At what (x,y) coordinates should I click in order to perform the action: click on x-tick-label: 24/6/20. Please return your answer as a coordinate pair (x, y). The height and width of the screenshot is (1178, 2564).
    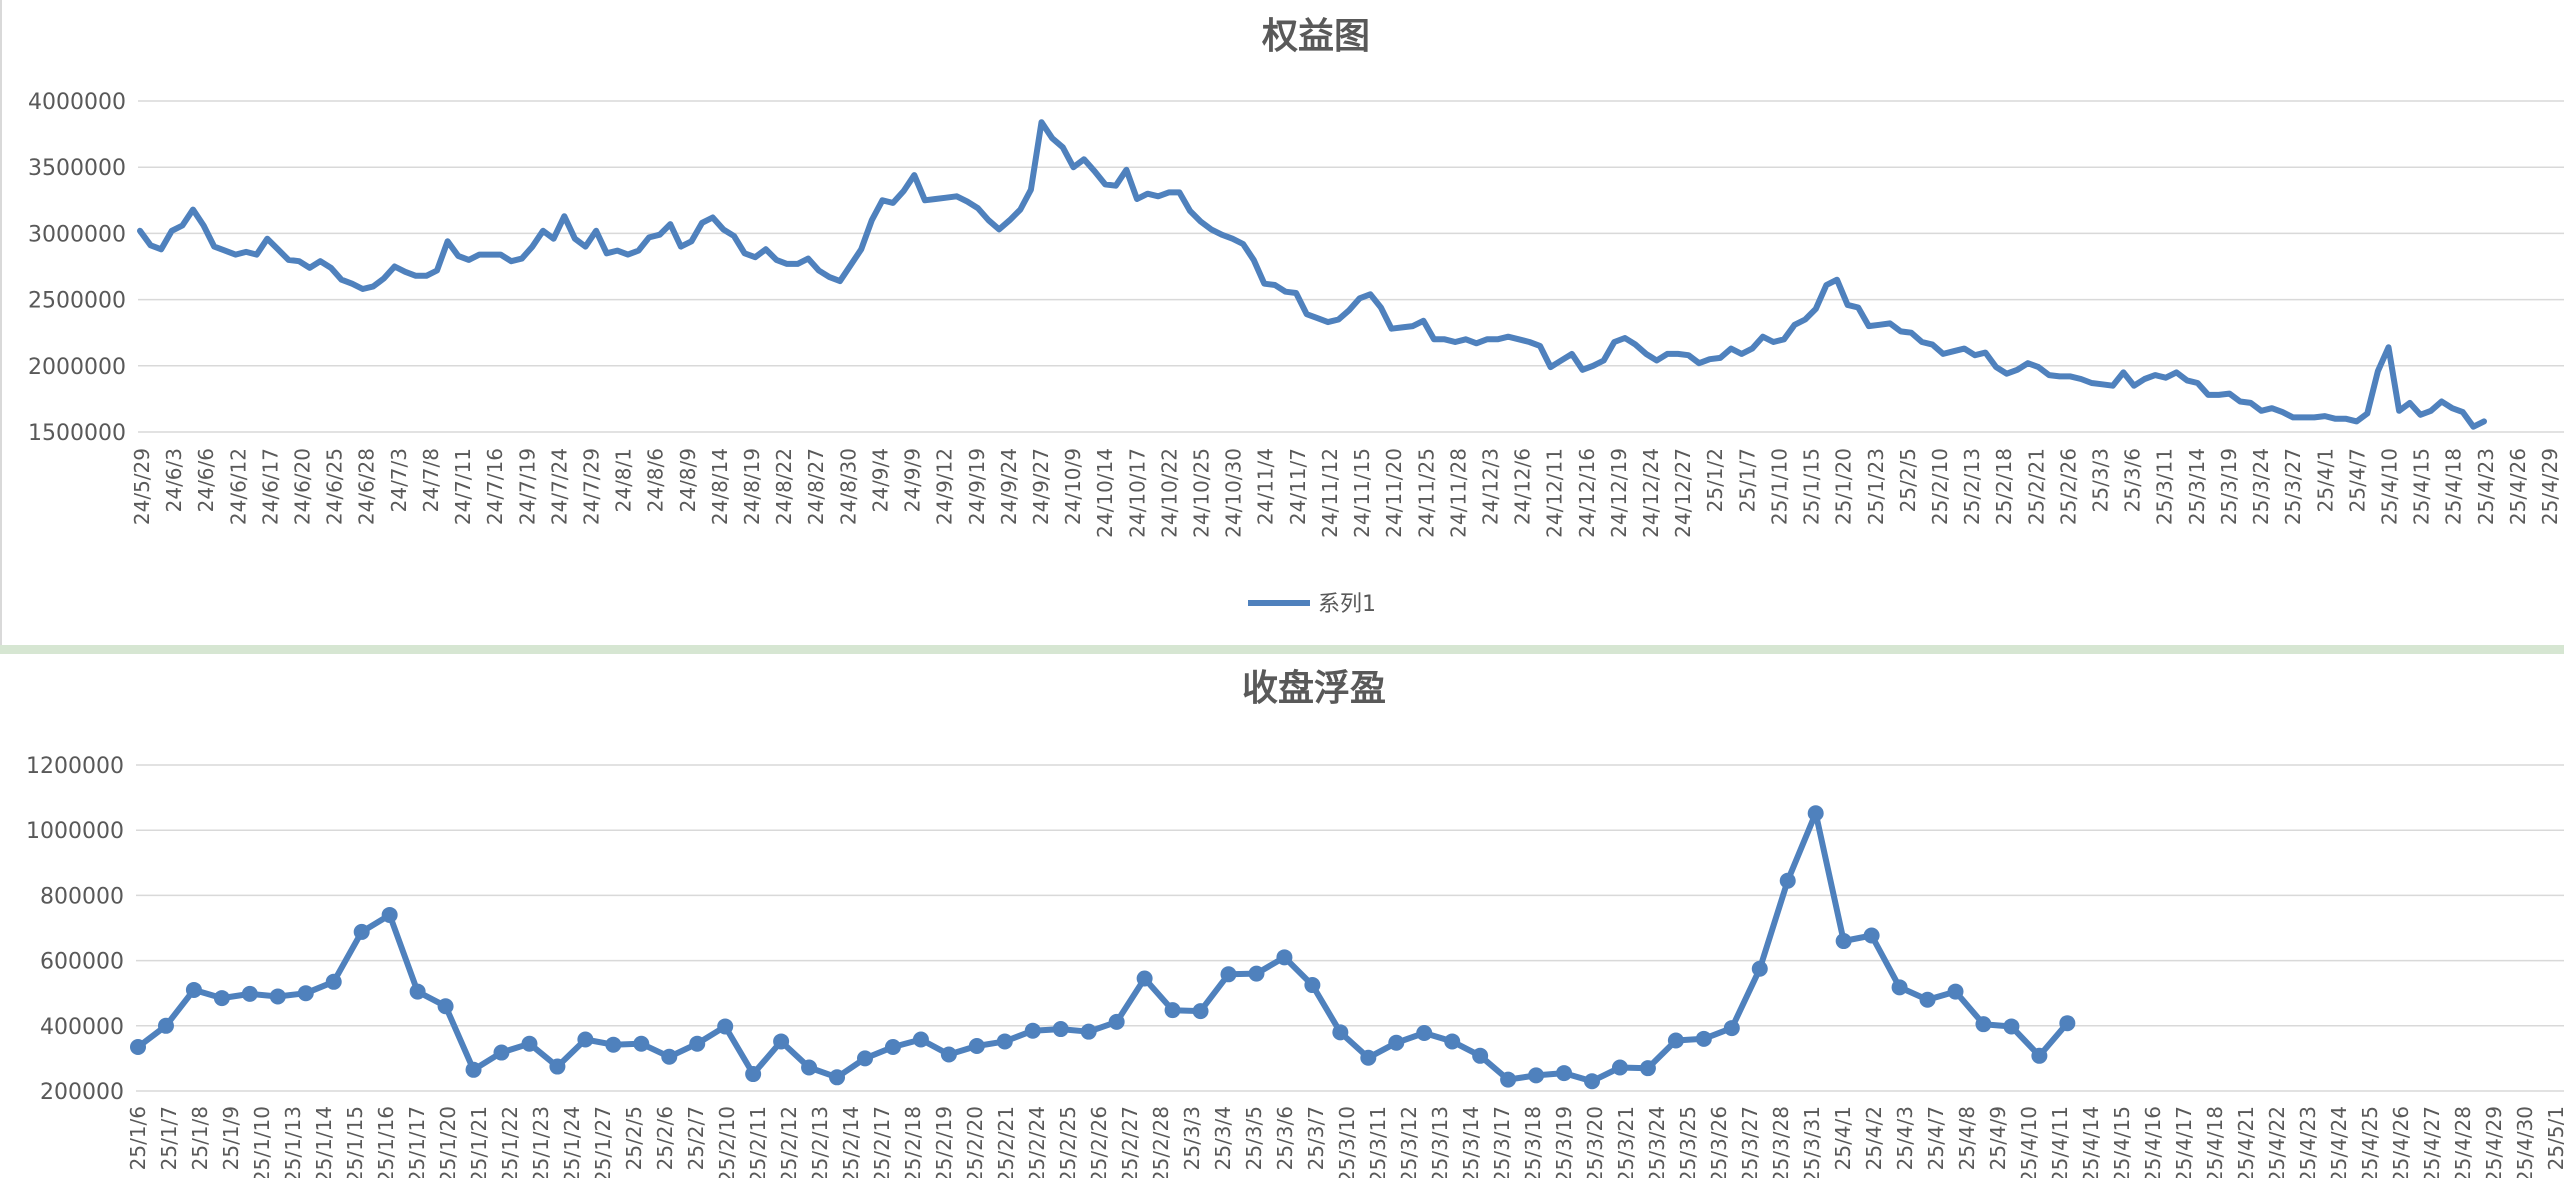
    Looking at the image, I should click on (303, 486).